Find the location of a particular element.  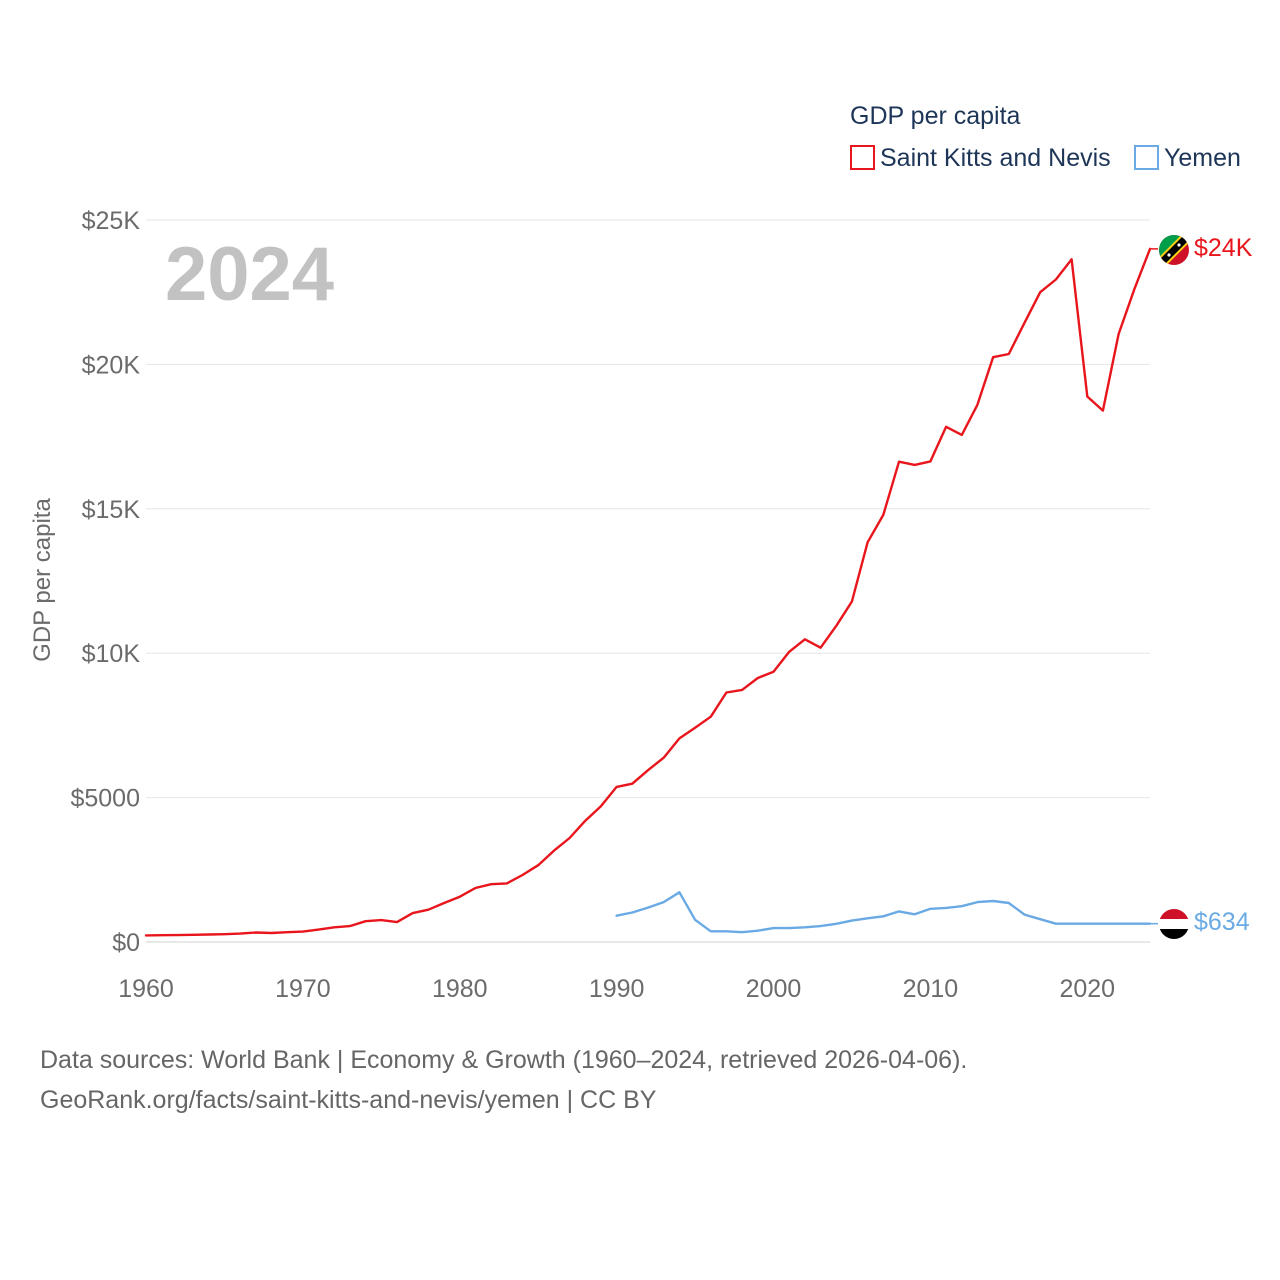

series-line-yemen is located at coordinates (883, 912).